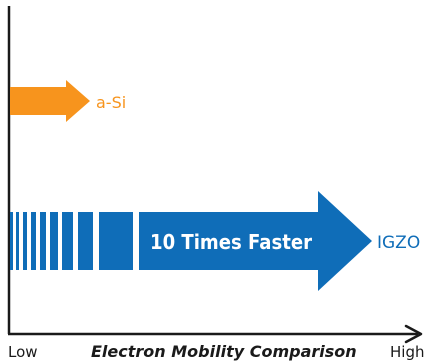  I want to click on asi-arrow: a-Si, so click(68, 101).